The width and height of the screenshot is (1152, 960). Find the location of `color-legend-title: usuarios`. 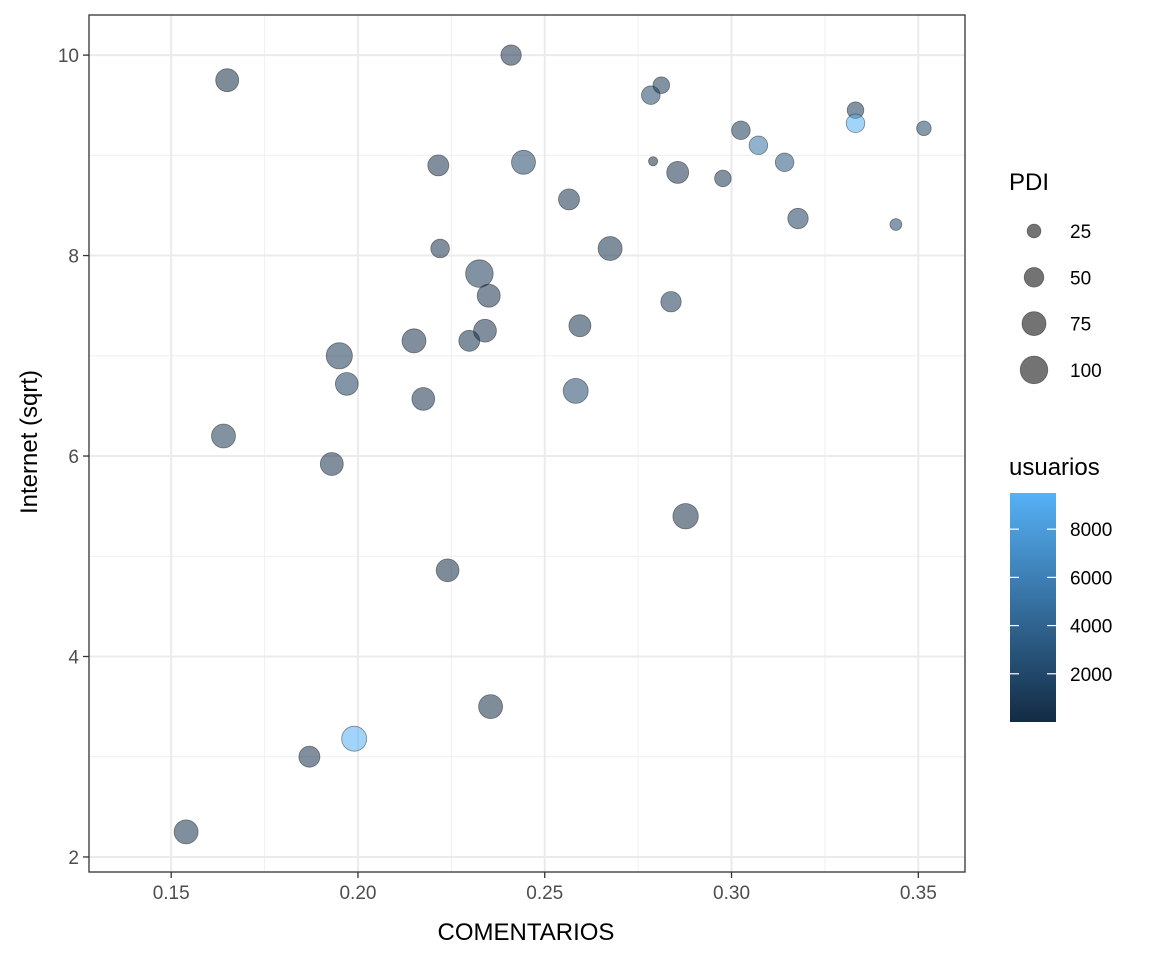

color-legend-title: usuarios is located at coordinates (1054, 467).